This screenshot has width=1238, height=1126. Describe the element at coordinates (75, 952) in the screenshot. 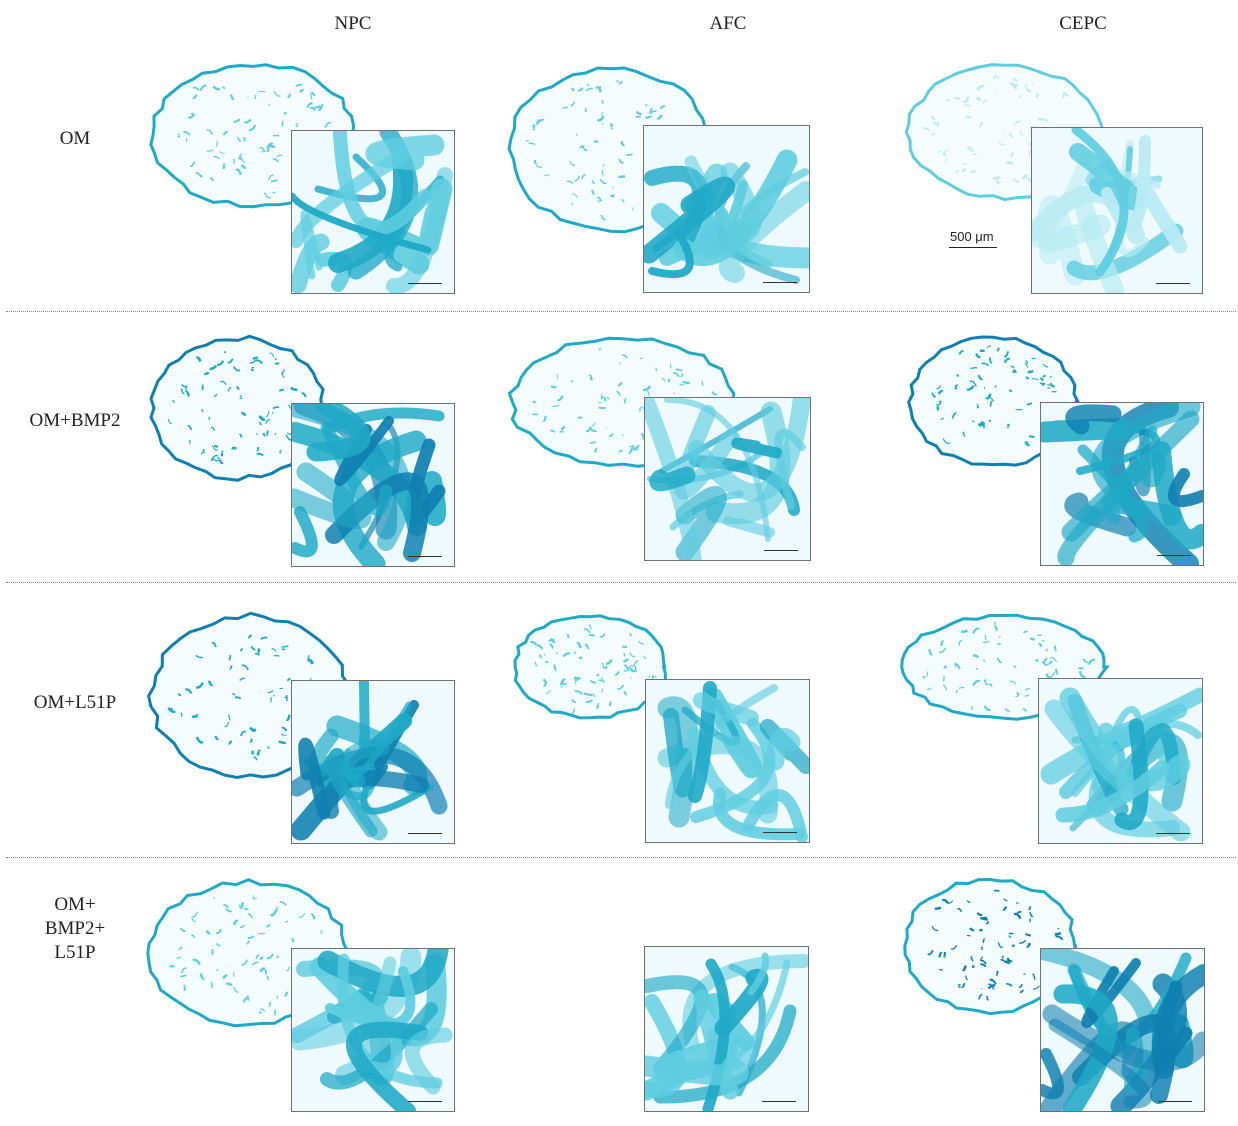

I see `row-header-line: L51P` at that location.